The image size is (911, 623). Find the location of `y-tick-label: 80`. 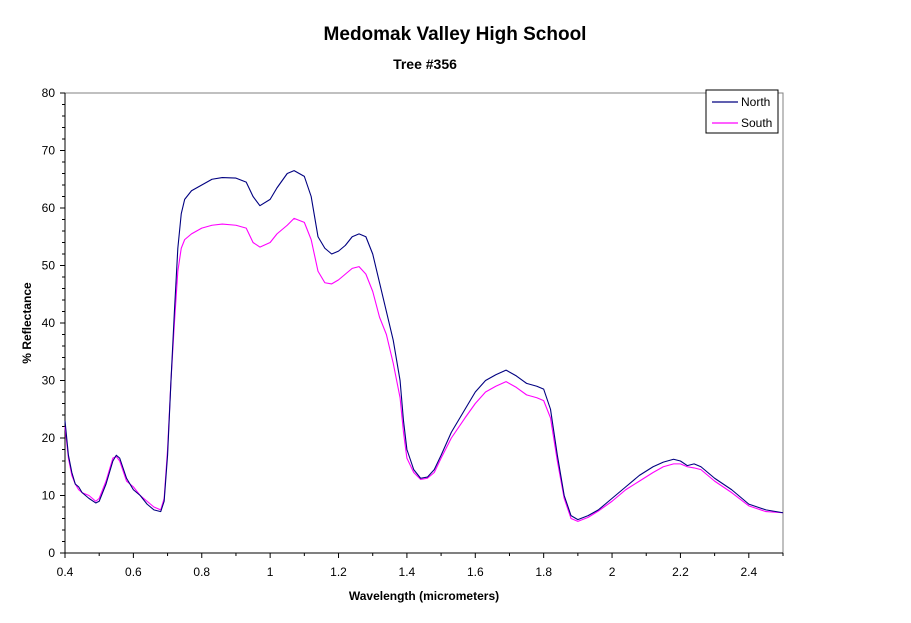

y-tick-label: 80 is located at coordinates (49, 93).